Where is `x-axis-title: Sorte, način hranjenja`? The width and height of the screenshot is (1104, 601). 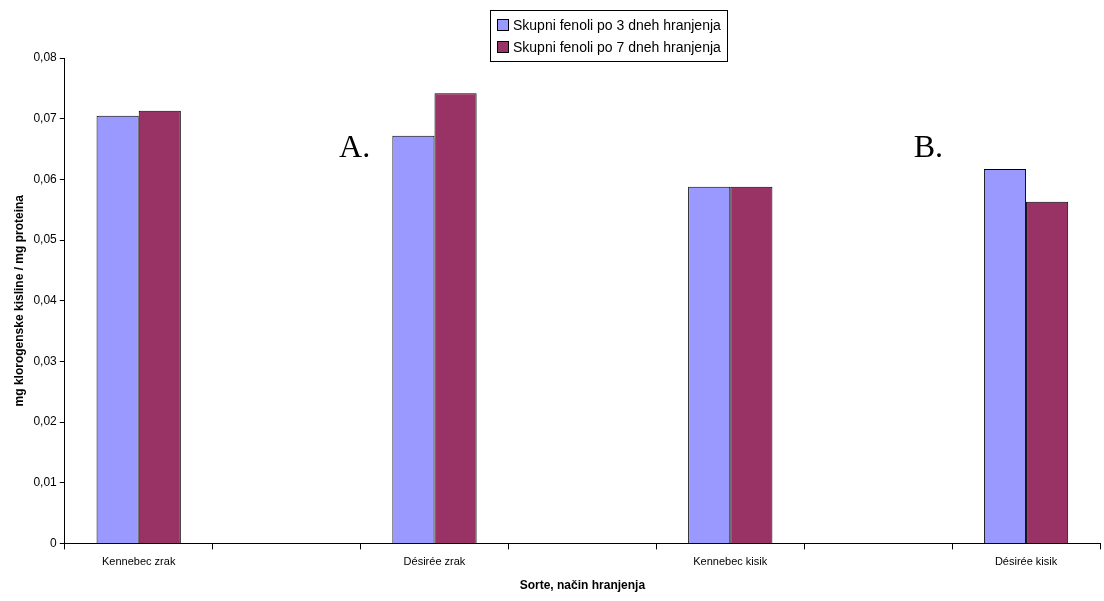
x-axis-title: Sorte, način hranjenja is located at coordinates (582, 585).